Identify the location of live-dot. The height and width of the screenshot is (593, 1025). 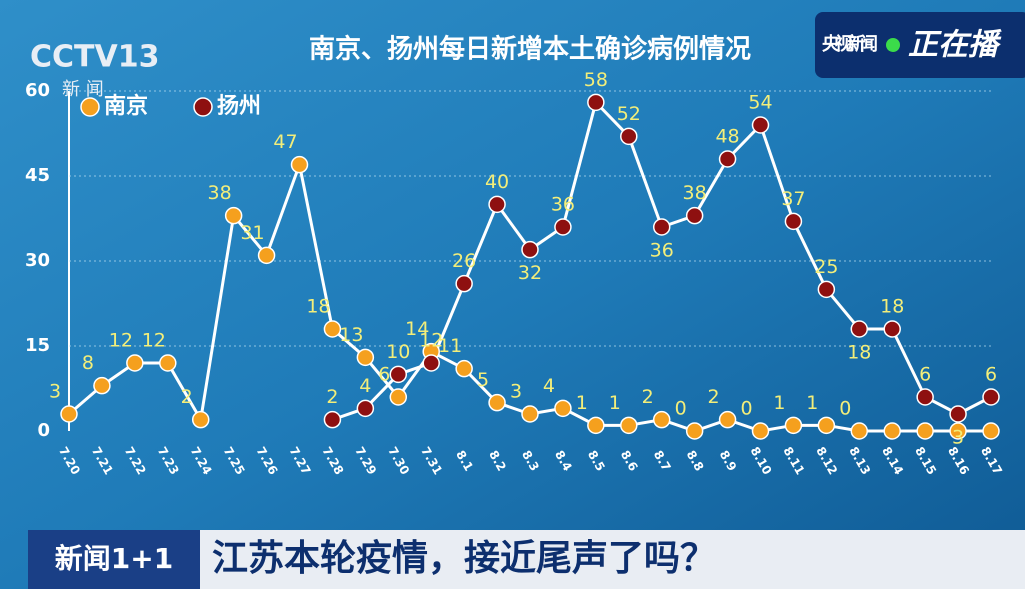
(893, 45).